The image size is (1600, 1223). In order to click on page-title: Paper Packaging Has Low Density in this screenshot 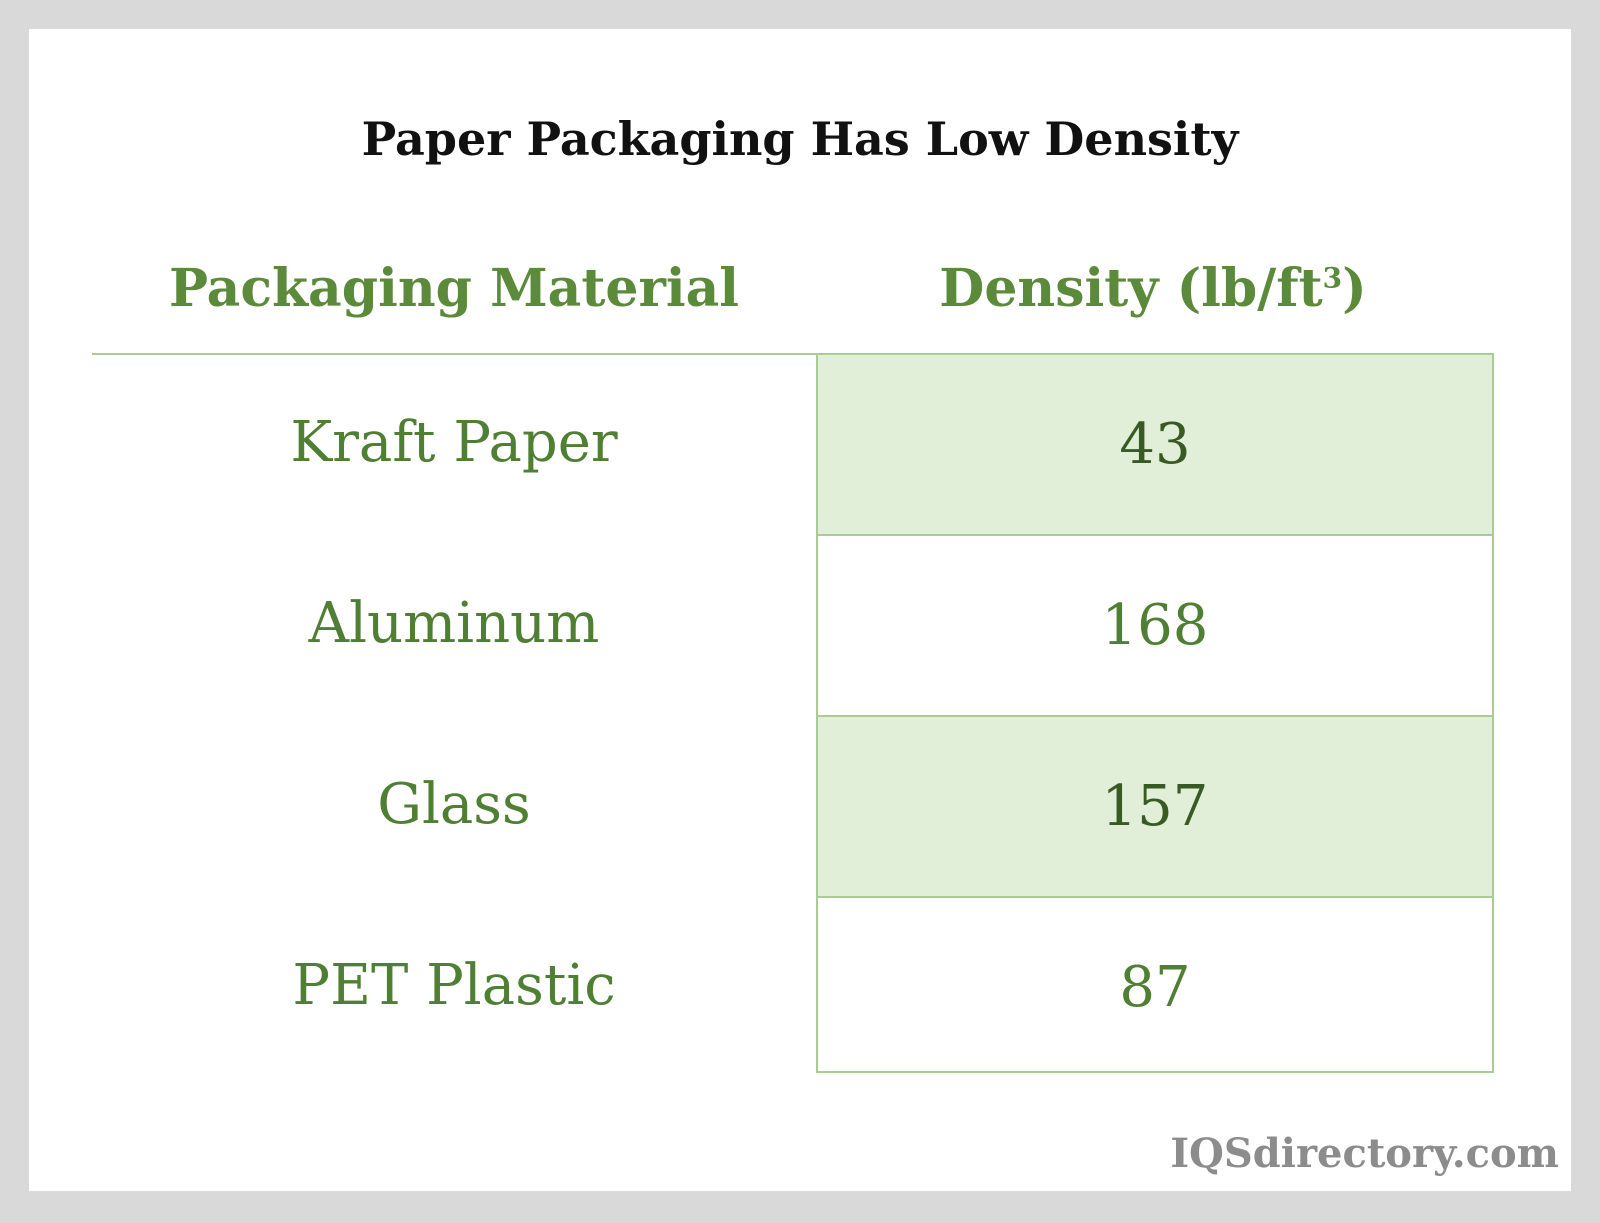, I will do `click(800, 139)`.